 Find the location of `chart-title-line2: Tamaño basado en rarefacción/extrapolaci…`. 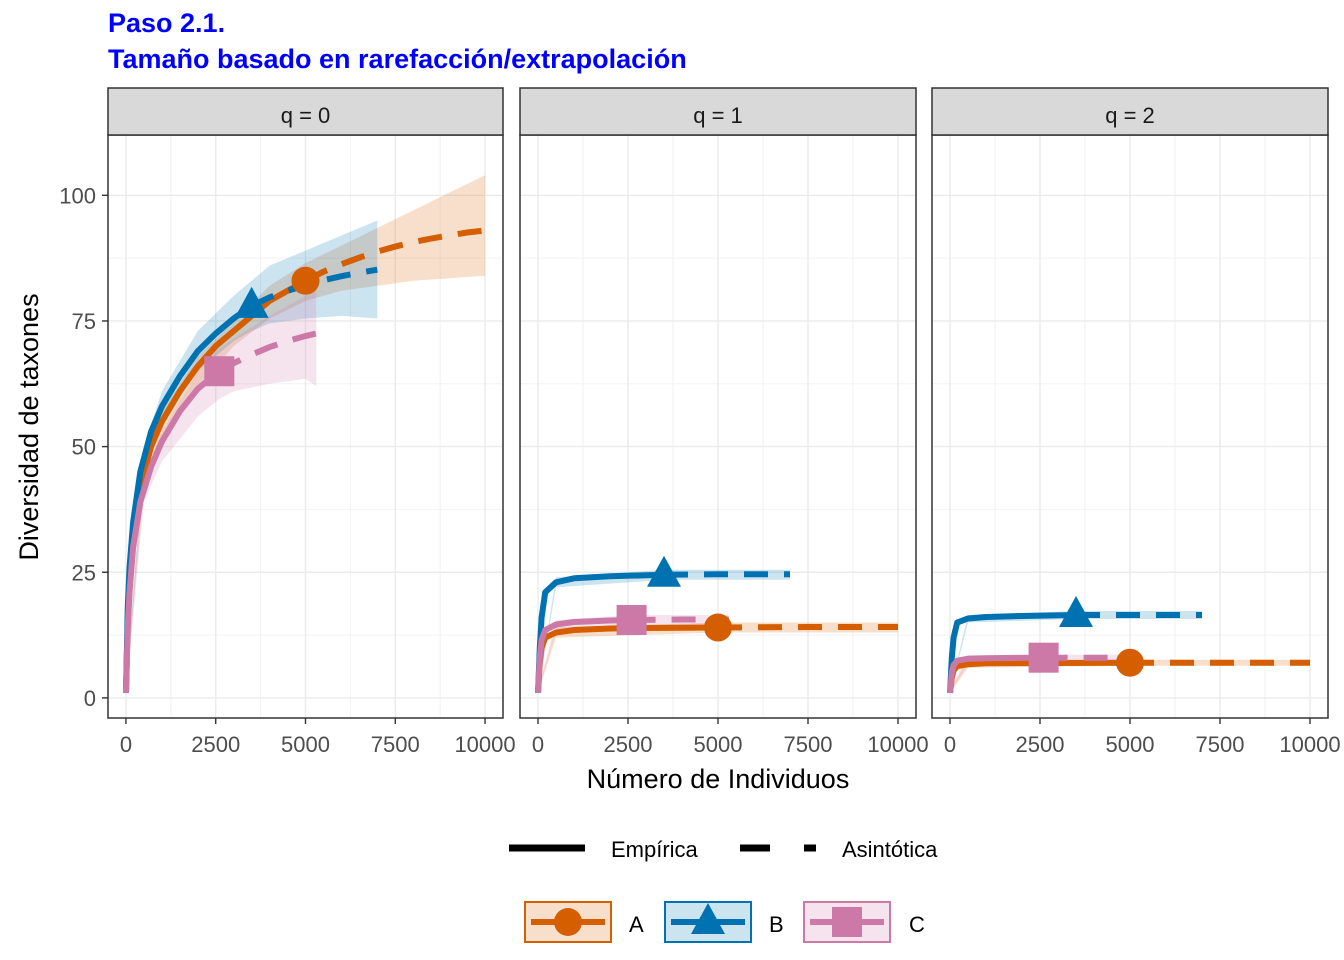

chart-title-line2: Tamaño basado en rarefacción/extrapolaci… is located at coordinates (397, 59).